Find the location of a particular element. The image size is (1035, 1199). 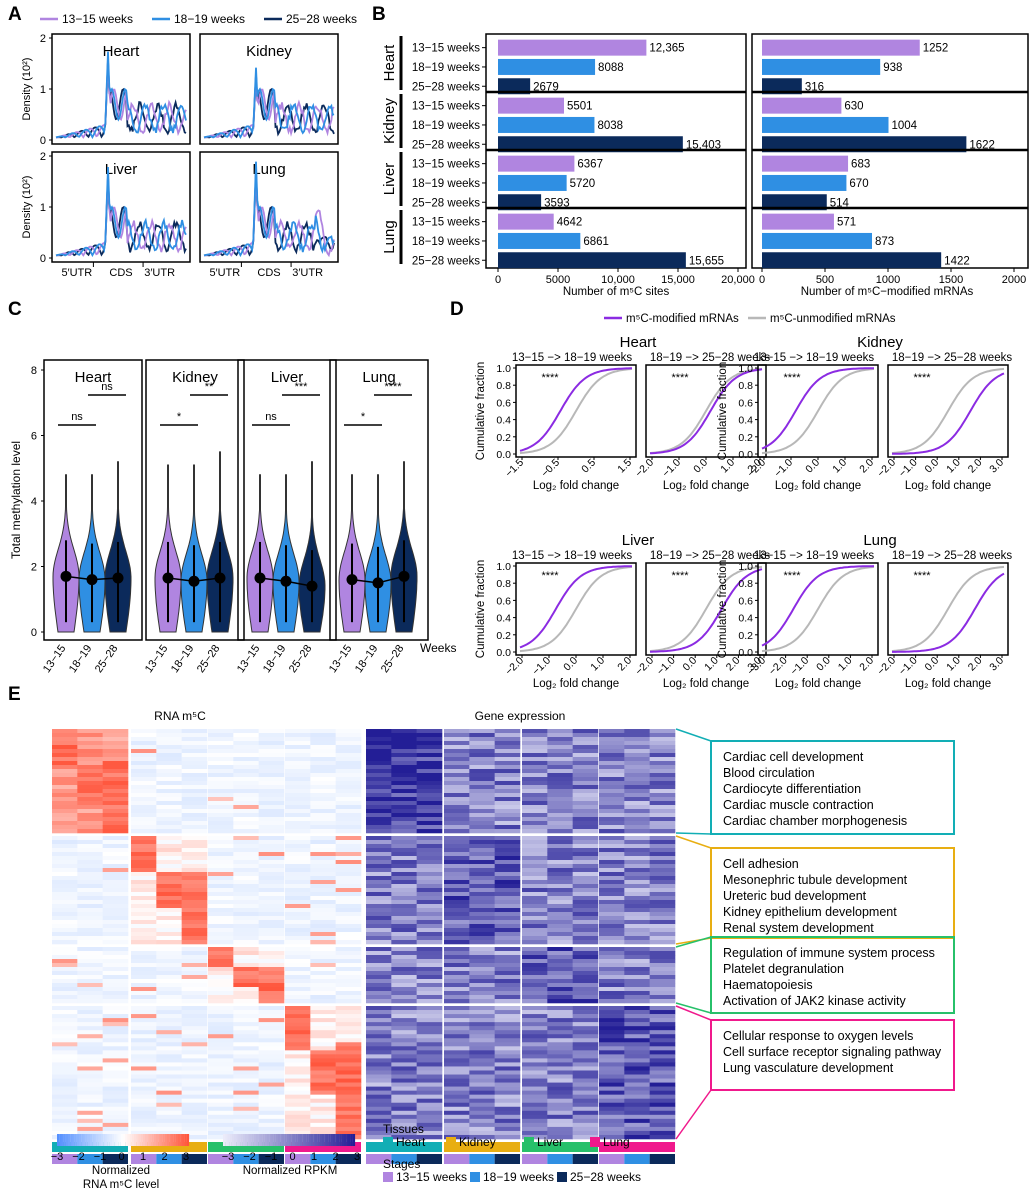

stage-bar is located at coordinates (482, 1159).